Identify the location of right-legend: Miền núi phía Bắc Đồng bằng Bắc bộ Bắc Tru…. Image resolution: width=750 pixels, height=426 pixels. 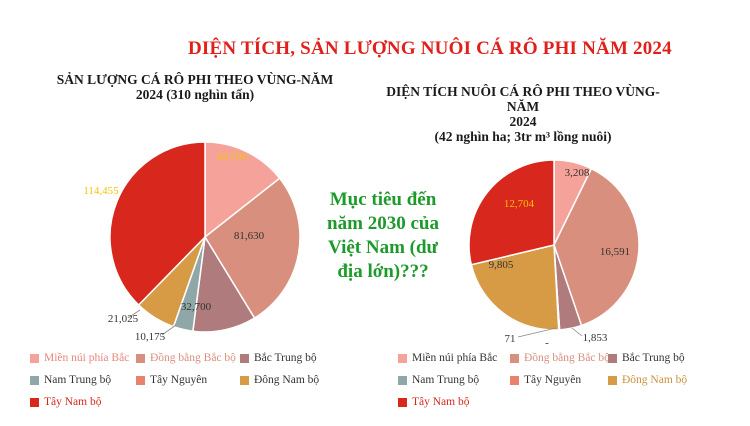
(568, 387).